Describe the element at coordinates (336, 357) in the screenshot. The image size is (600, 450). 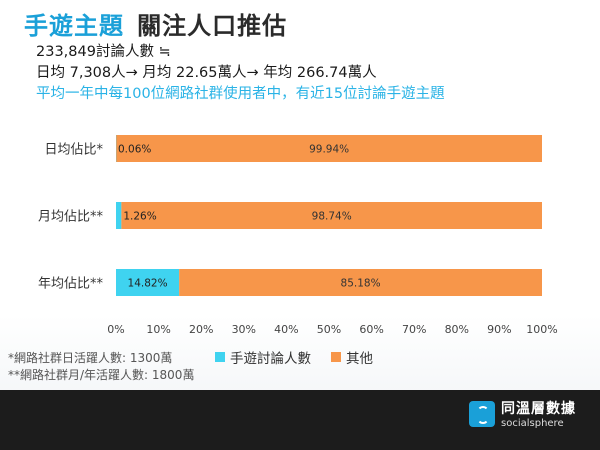
I see `legend-swatch-other` at that location.